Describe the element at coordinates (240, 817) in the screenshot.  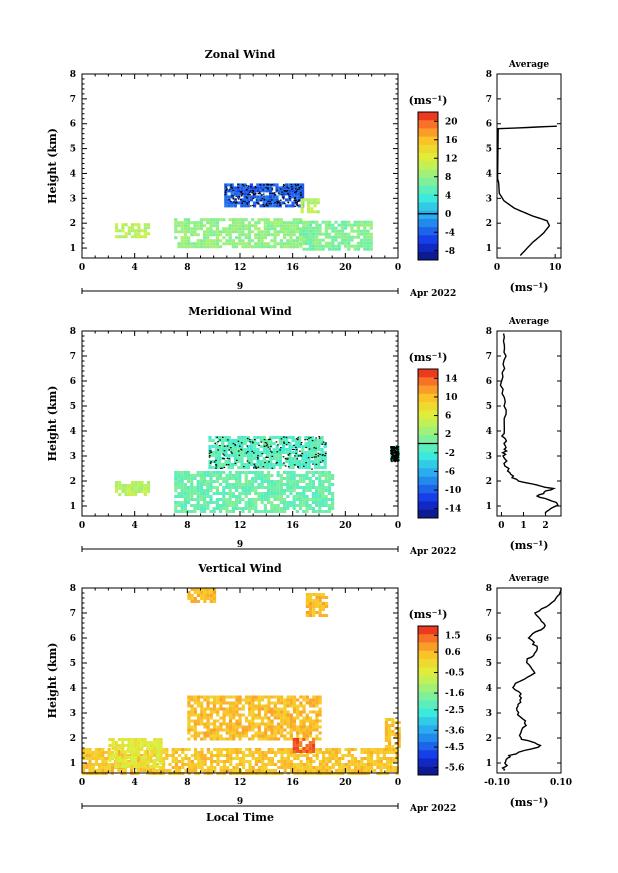
I see `x-axis-label: Local Time` at that location.